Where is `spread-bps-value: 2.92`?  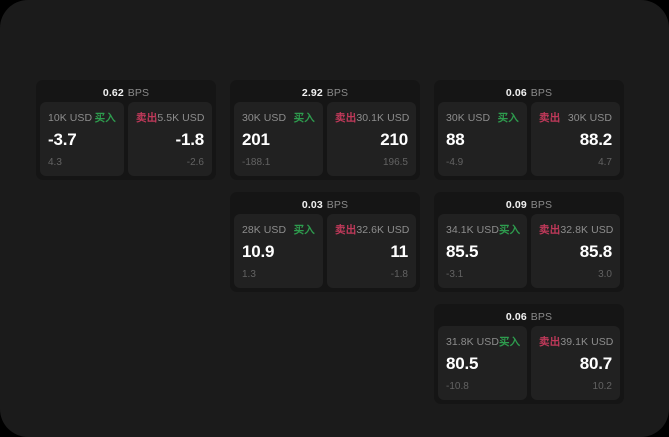 spread-bps-value: 2.92 is located at coordinates (312, 93).